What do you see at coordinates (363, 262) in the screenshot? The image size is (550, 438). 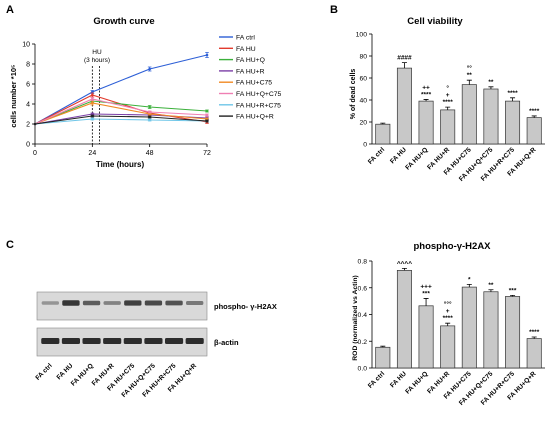 I see `h2ax-y-tick-label: 0.8` at bounding box center [363, 262].